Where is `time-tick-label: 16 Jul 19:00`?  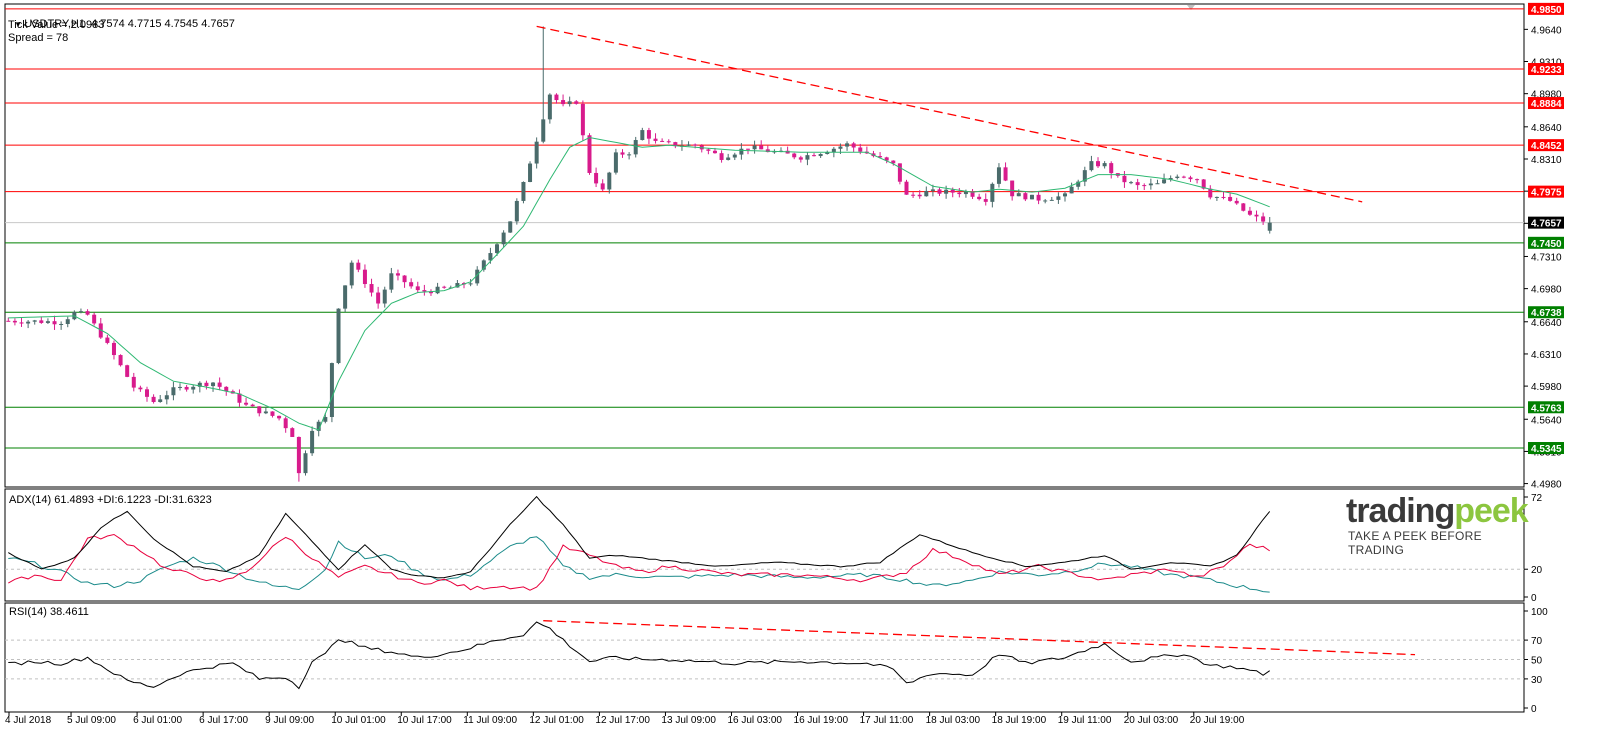 time-tick-label: 16 Jul 19:00 is located at coordinates (821, 720).